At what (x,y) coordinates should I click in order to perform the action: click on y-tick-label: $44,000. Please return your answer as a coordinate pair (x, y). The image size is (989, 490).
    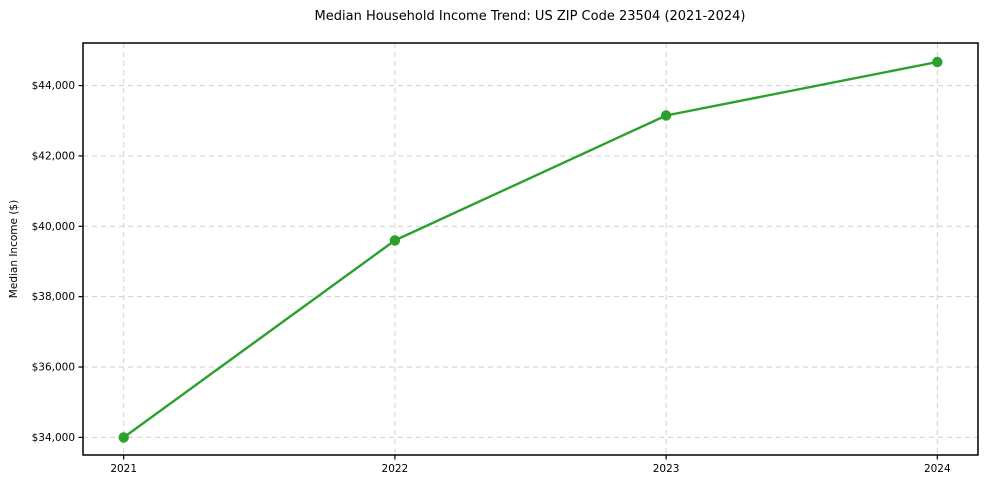
    Looking at the image, I should click on (53, 86).